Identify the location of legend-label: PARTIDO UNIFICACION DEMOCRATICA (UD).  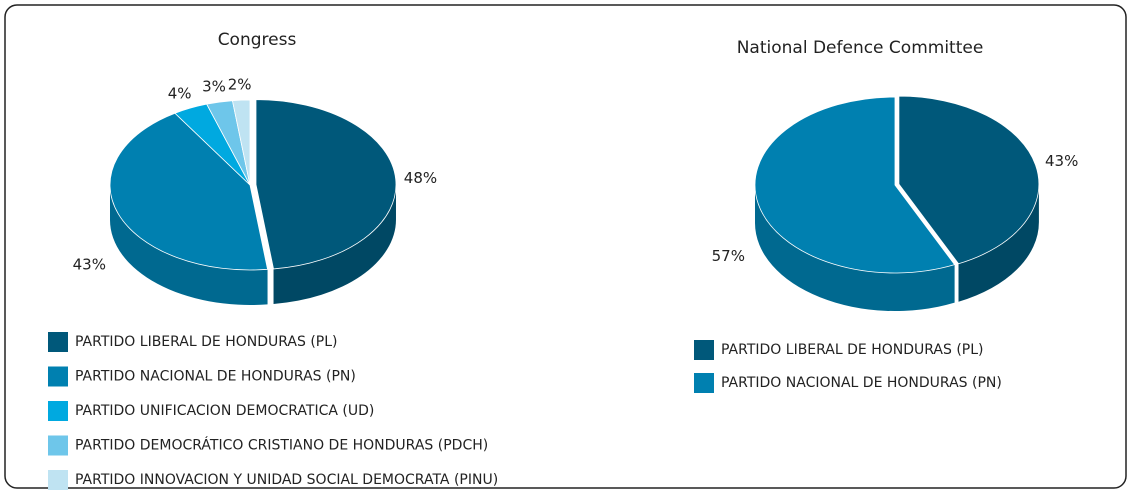
(224, 411).